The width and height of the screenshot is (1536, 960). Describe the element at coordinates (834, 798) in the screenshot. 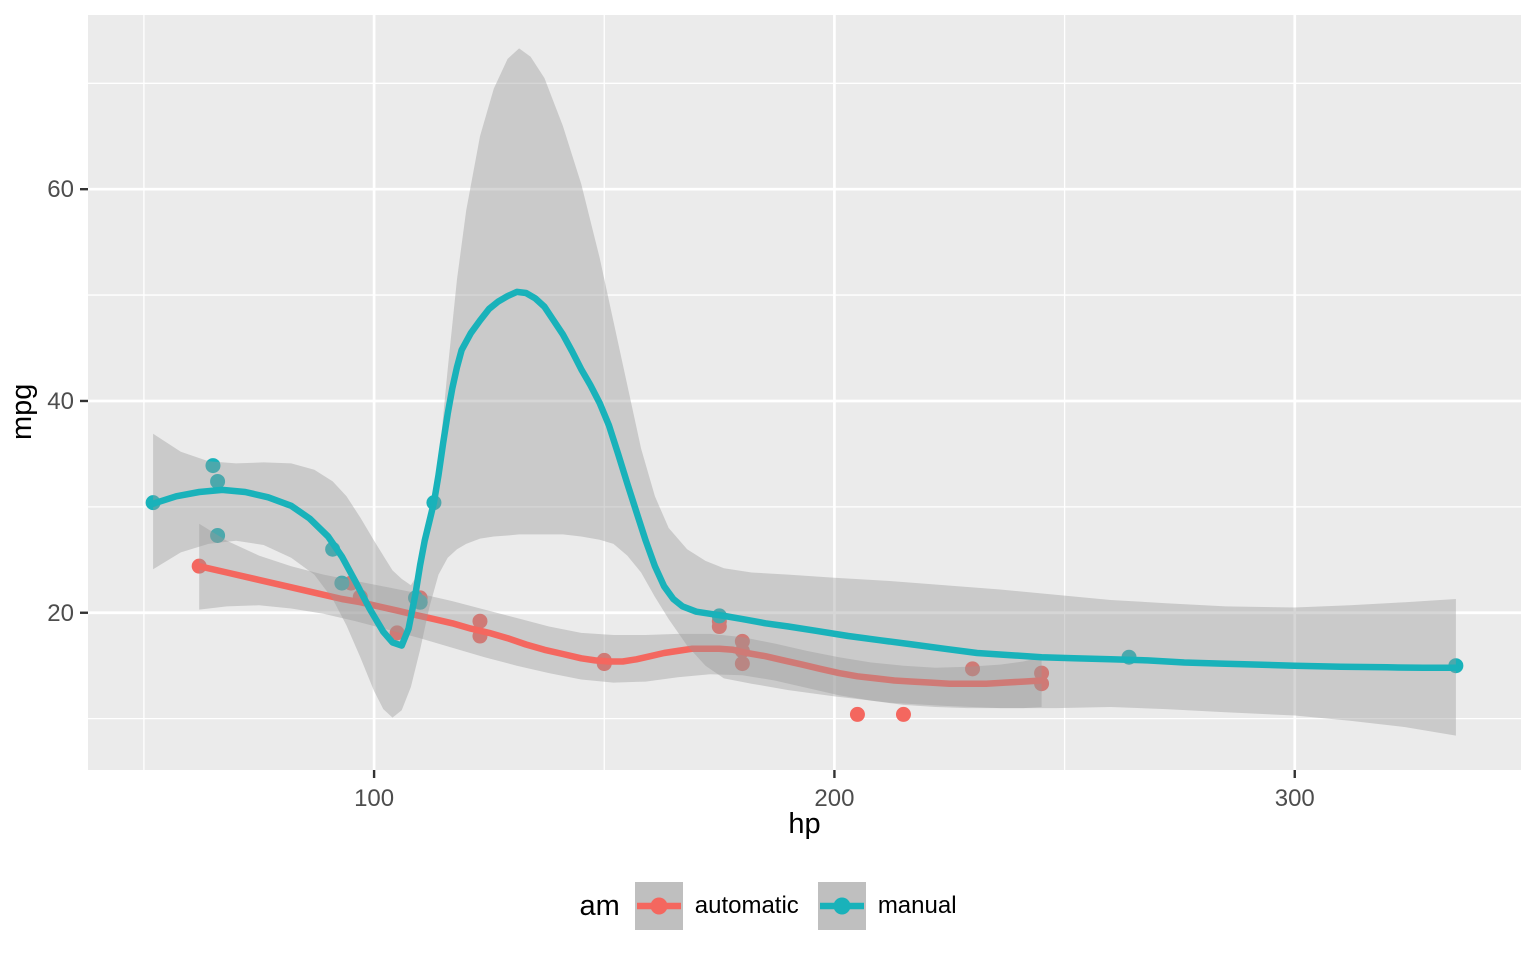

I see `x-tick-label: 200` at that location.